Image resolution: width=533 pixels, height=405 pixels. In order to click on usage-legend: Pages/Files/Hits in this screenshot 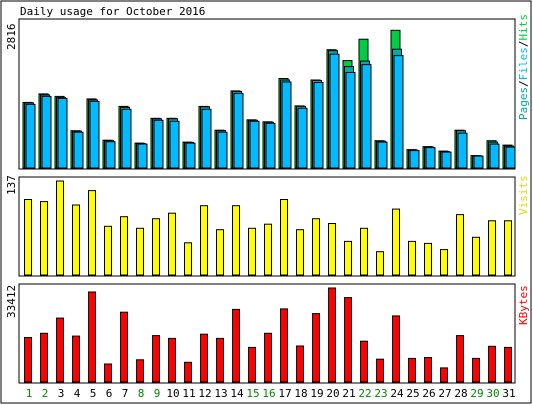, I will do `click(523, 67)`.